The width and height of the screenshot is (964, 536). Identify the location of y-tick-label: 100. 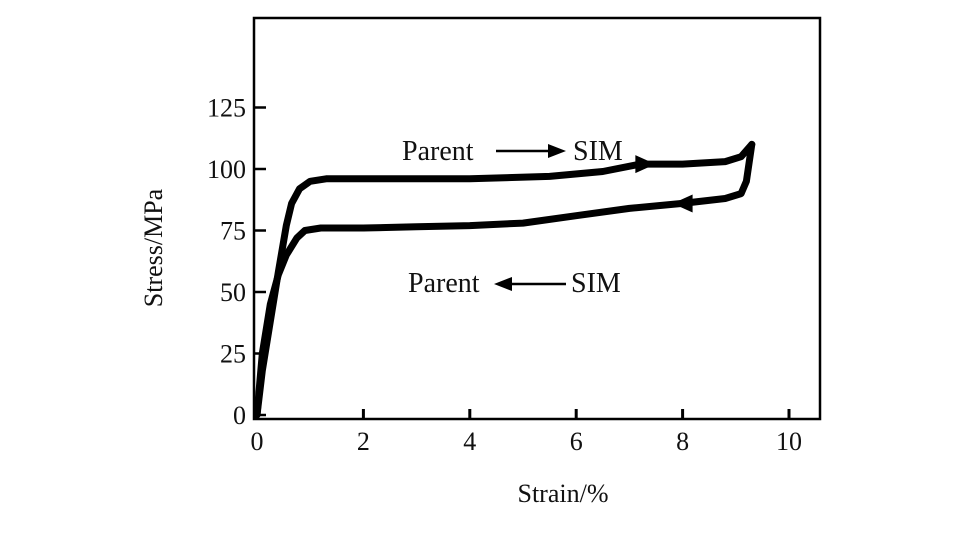
(226, 169).